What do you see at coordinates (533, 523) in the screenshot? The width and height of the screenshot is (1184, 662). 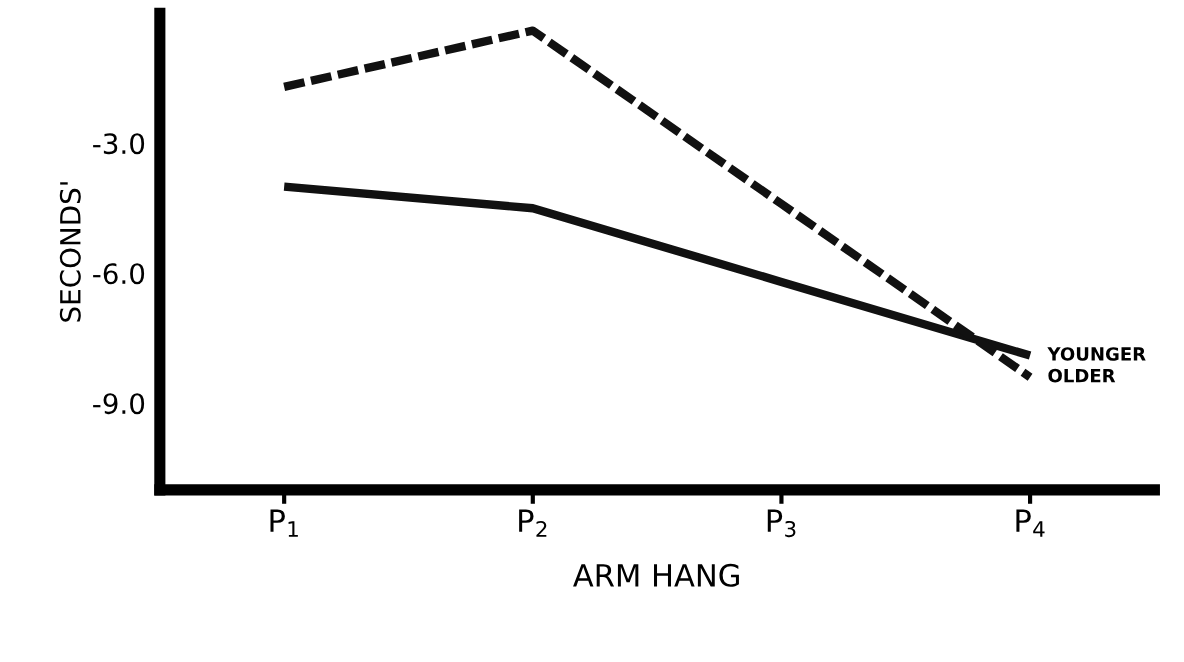 I see `x-tick-label: P$_{2}$` at bounding box center [533, 523].